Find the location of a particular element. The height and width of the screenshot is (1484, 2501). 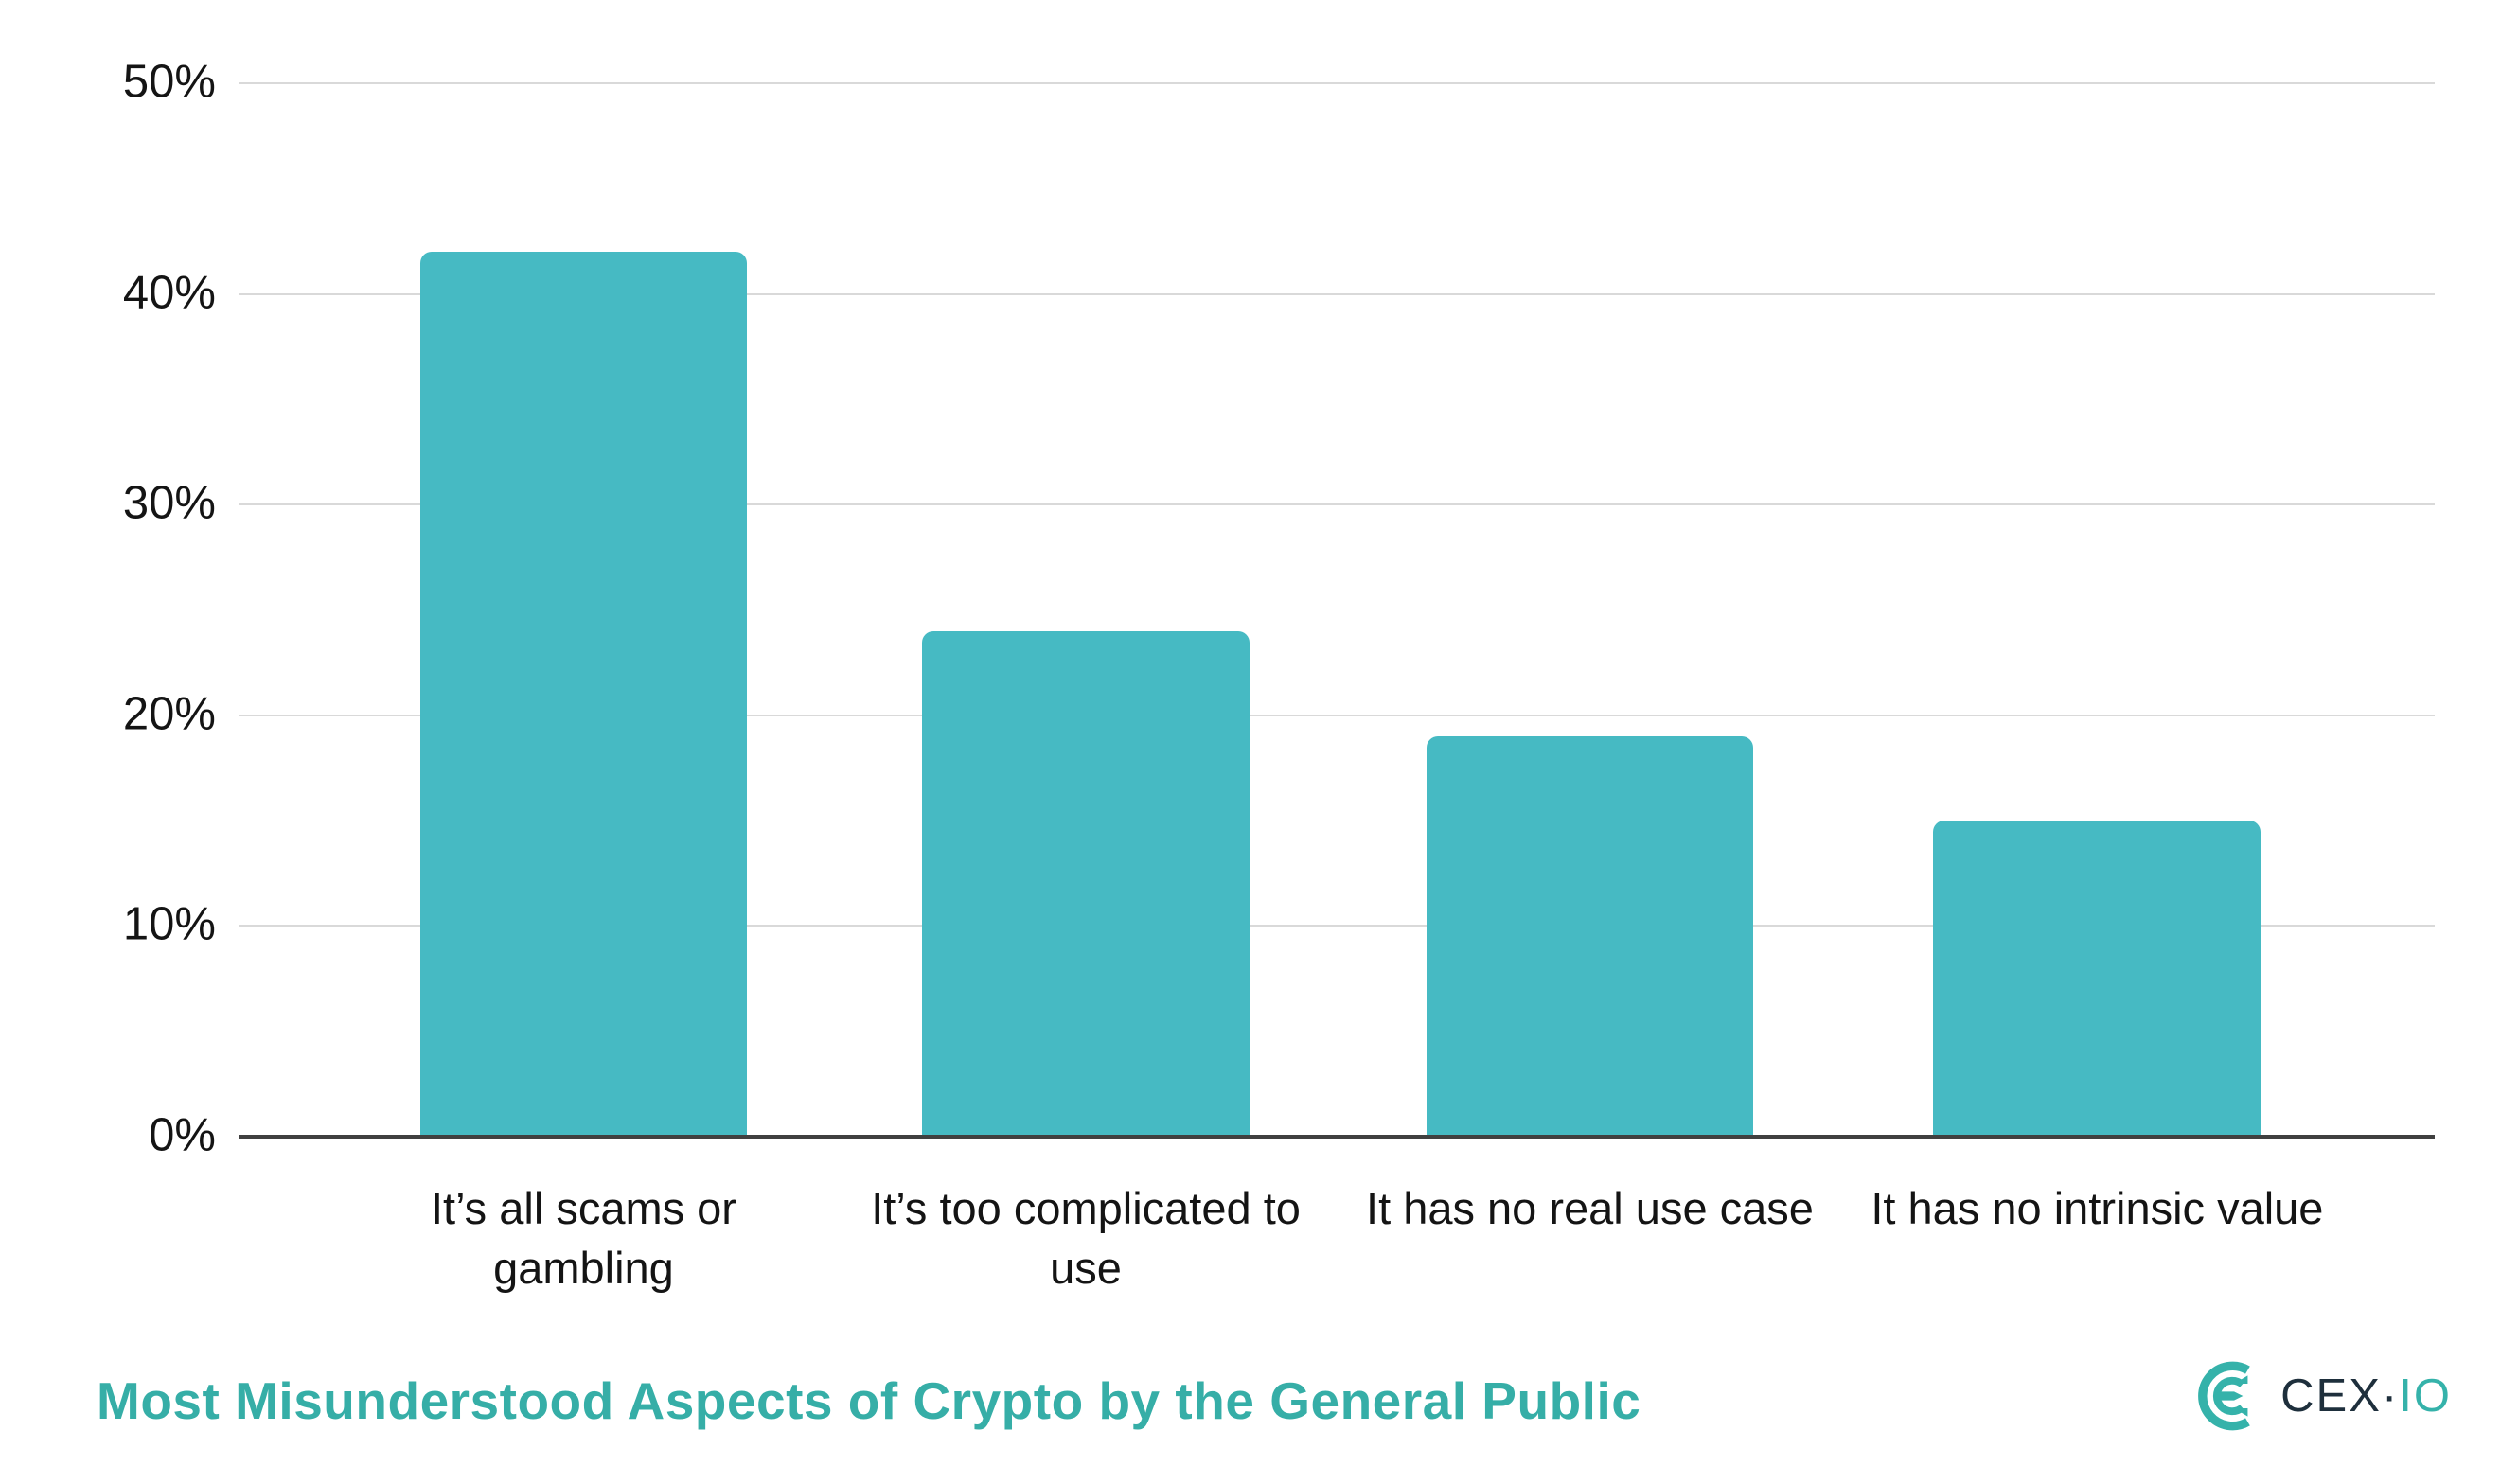

x-category-label-1: It’s all scams or gambling is located at coordinates (583, 1238).